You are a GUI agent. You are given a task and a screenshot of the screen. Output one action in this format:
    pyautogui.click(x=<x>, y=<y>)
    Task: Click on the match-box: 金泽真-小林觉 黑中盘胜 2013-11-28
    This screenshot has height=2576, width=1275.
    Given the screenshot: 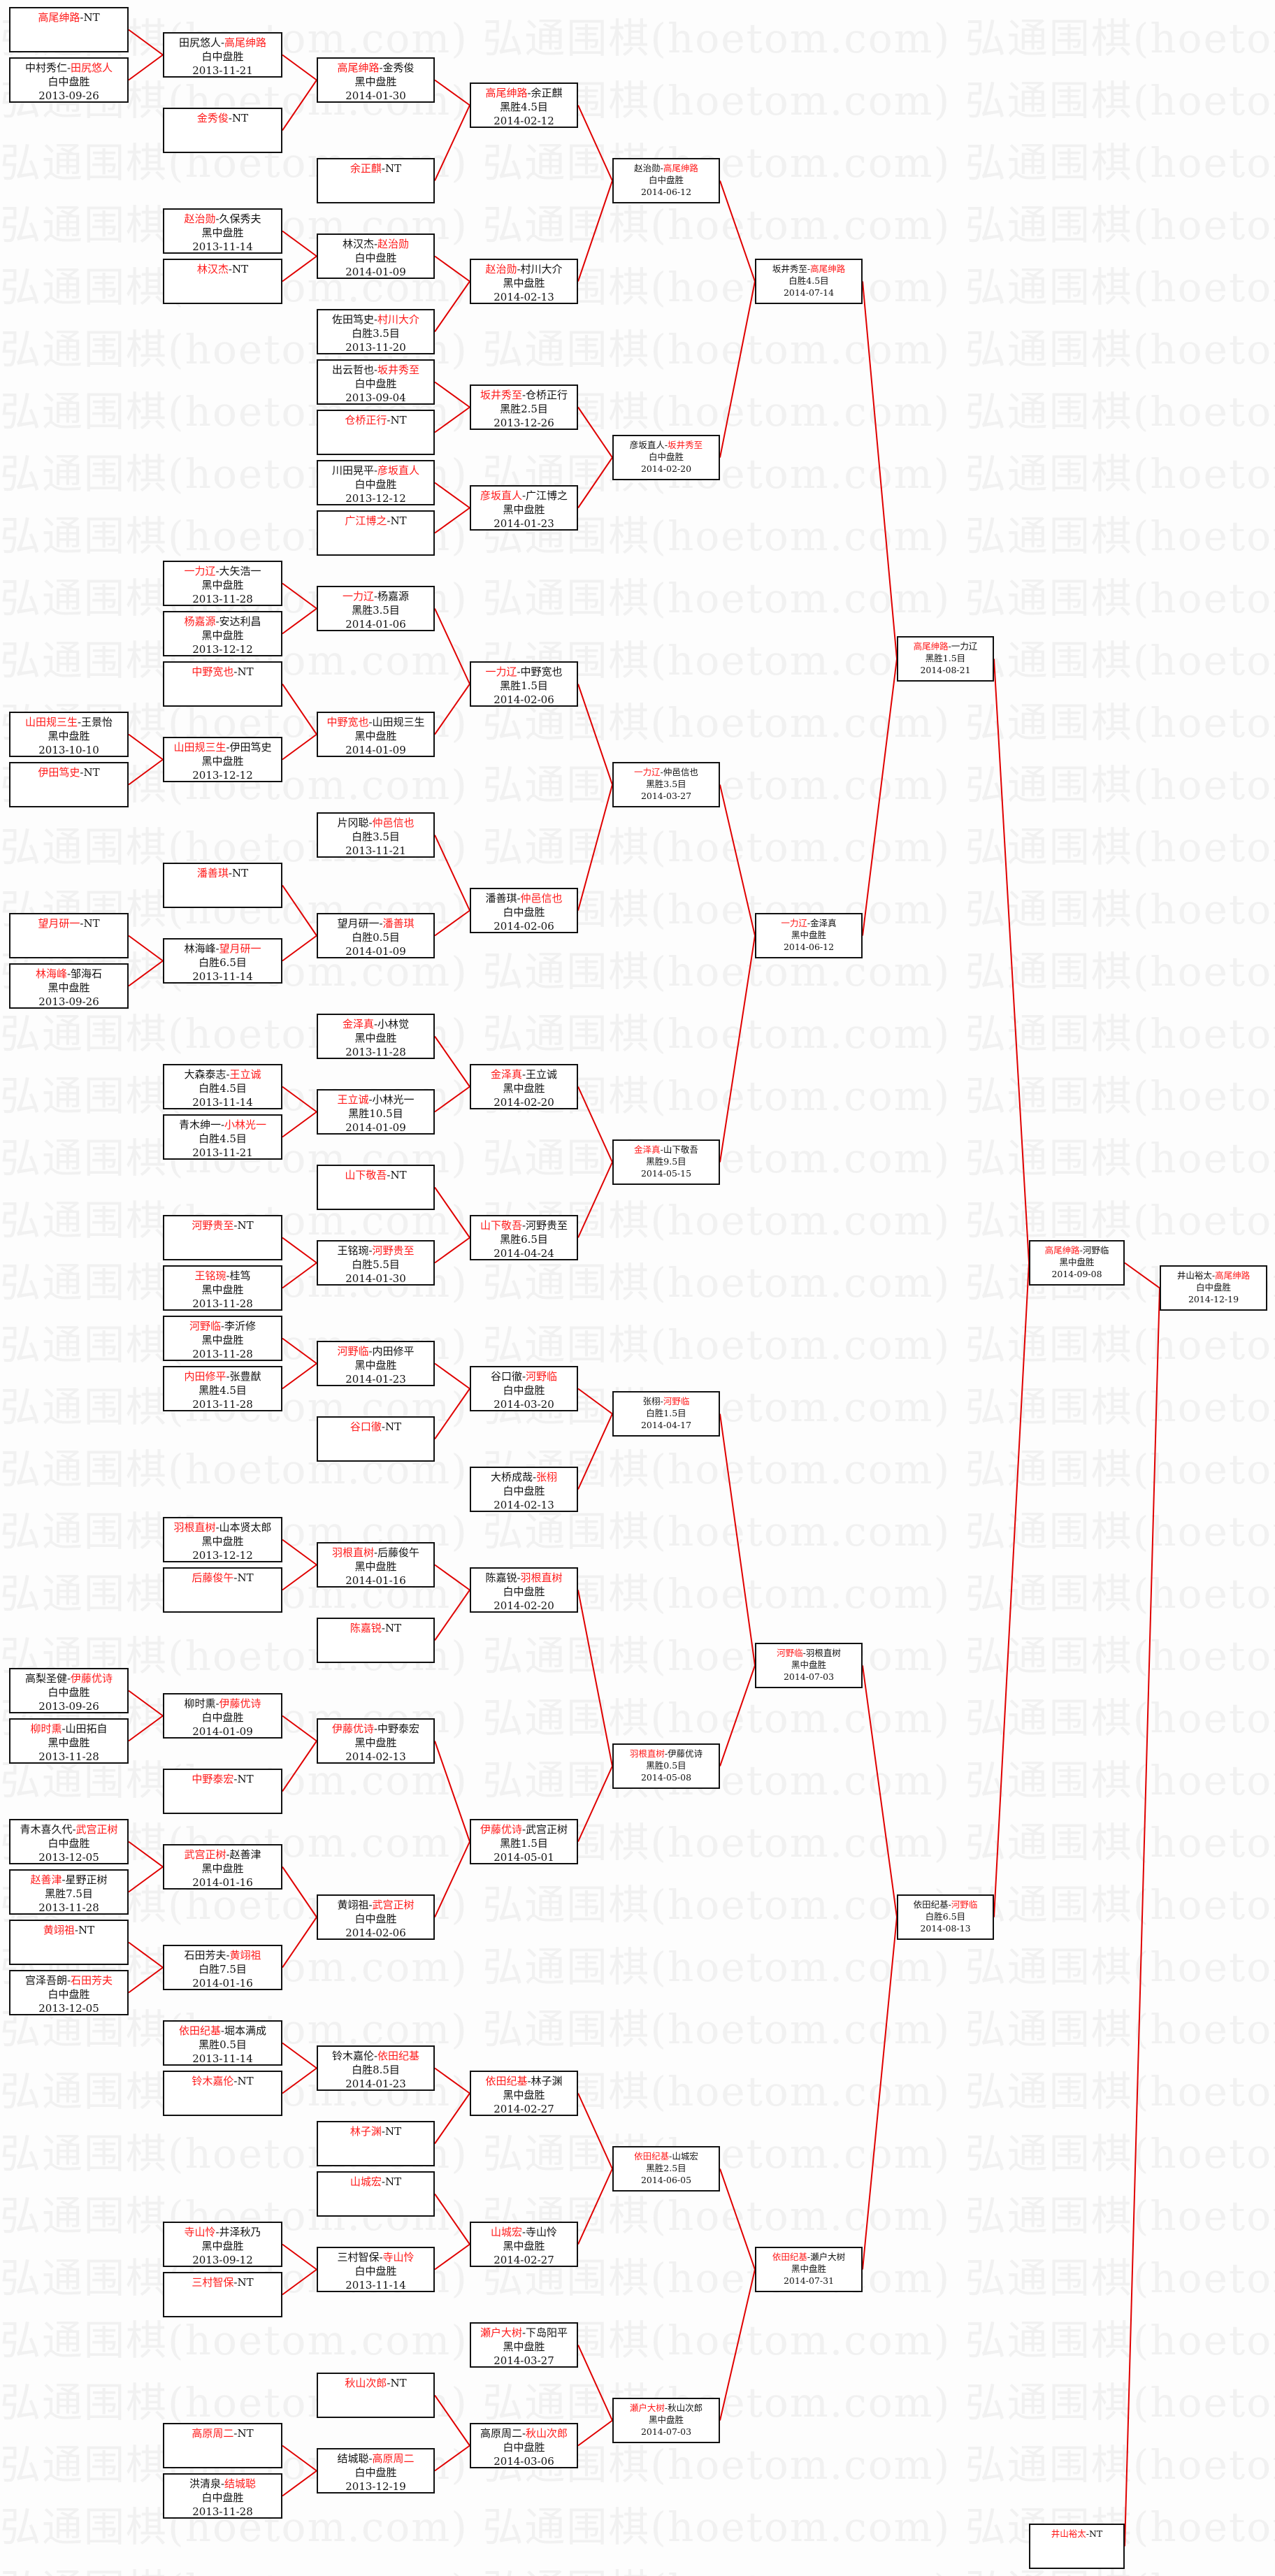 What is the action you would take?
    pyautogui.click(x=376, y=1036)
    